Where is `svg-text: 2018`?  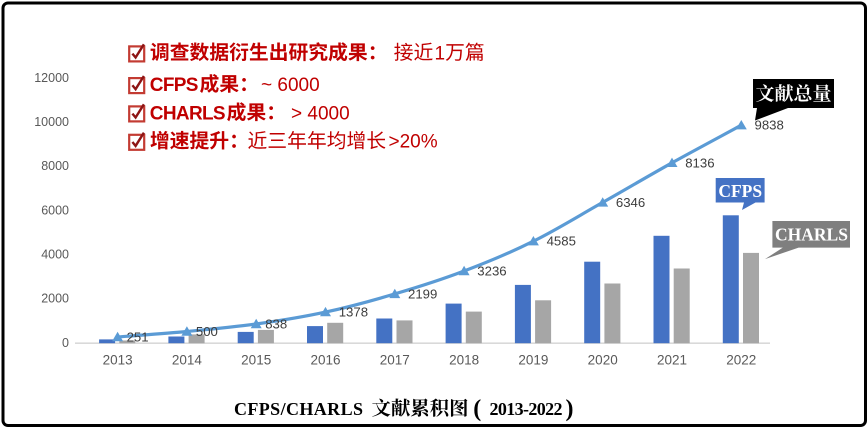 svg-text: 2018 is located at coordinates (464, 360).